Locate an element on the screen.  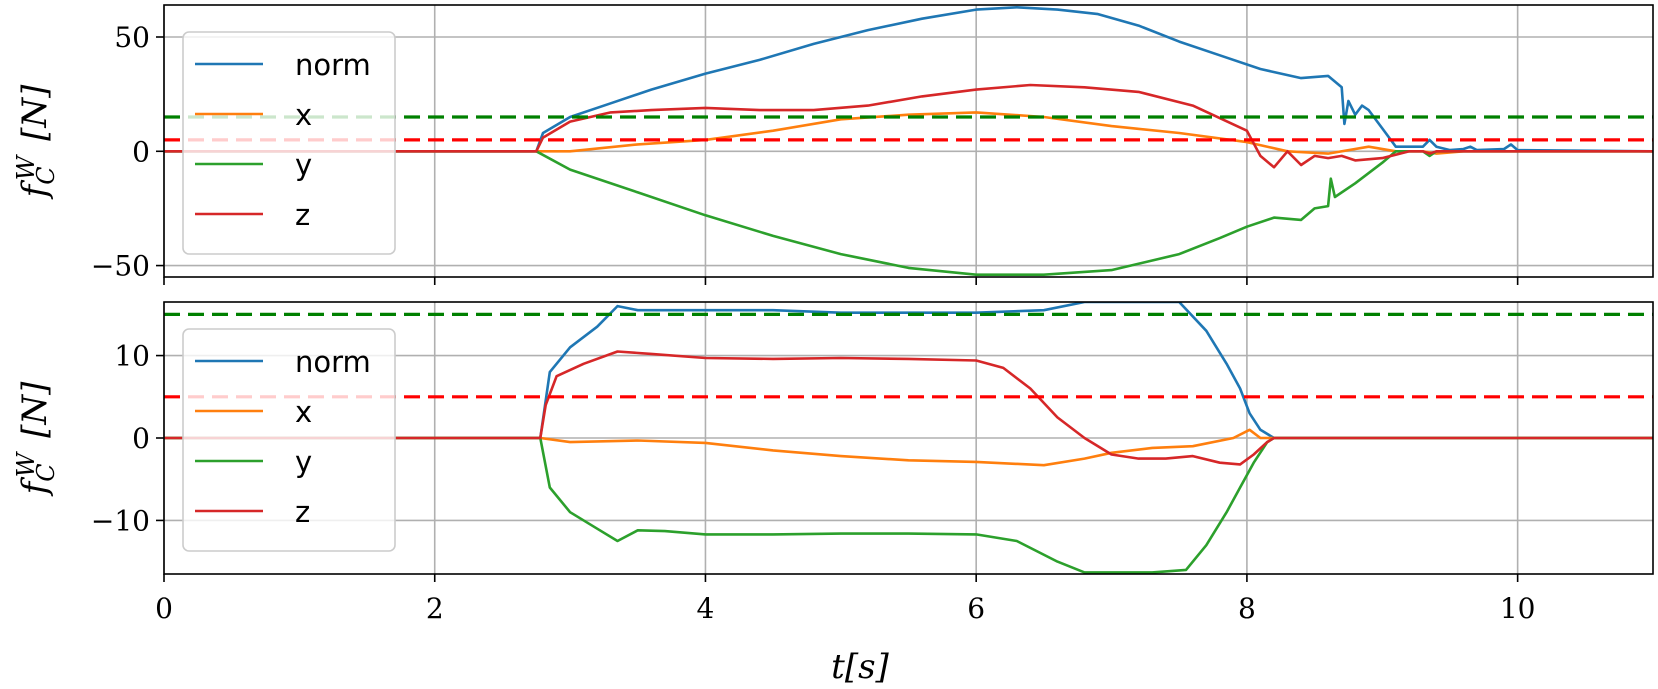
series-line-x is located at coordinates (908, 447).